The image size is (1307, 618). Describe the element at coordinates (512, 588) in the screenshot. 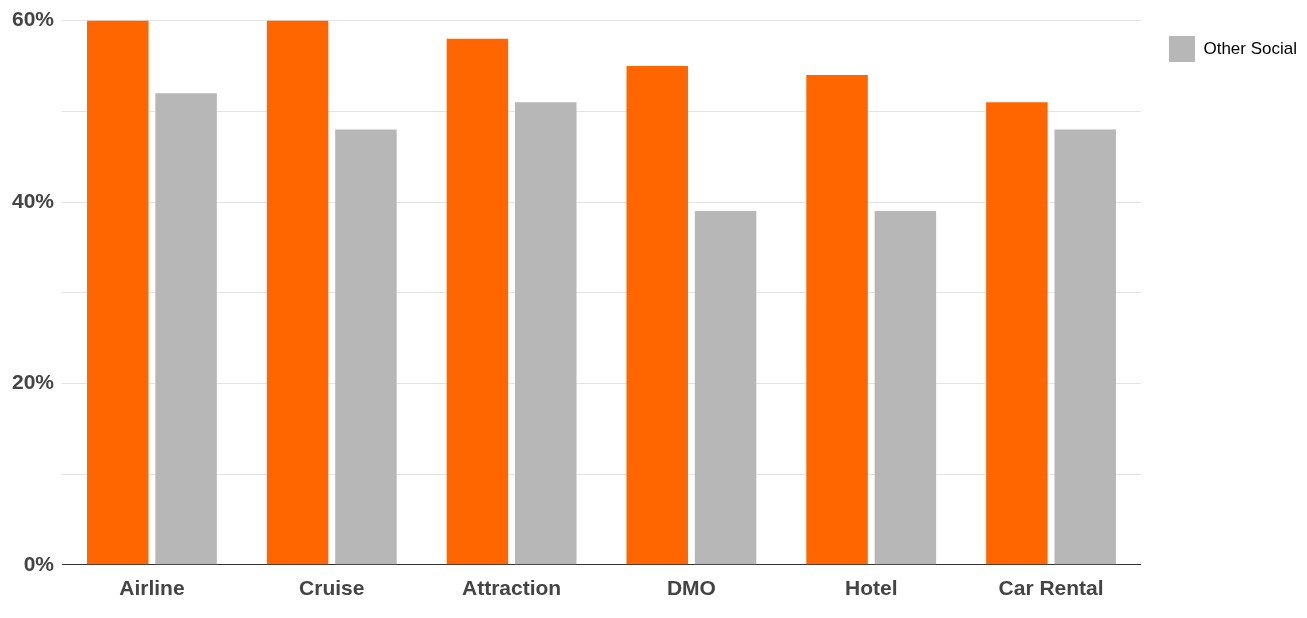

I see `x-tick-label: Attraction` at that location.